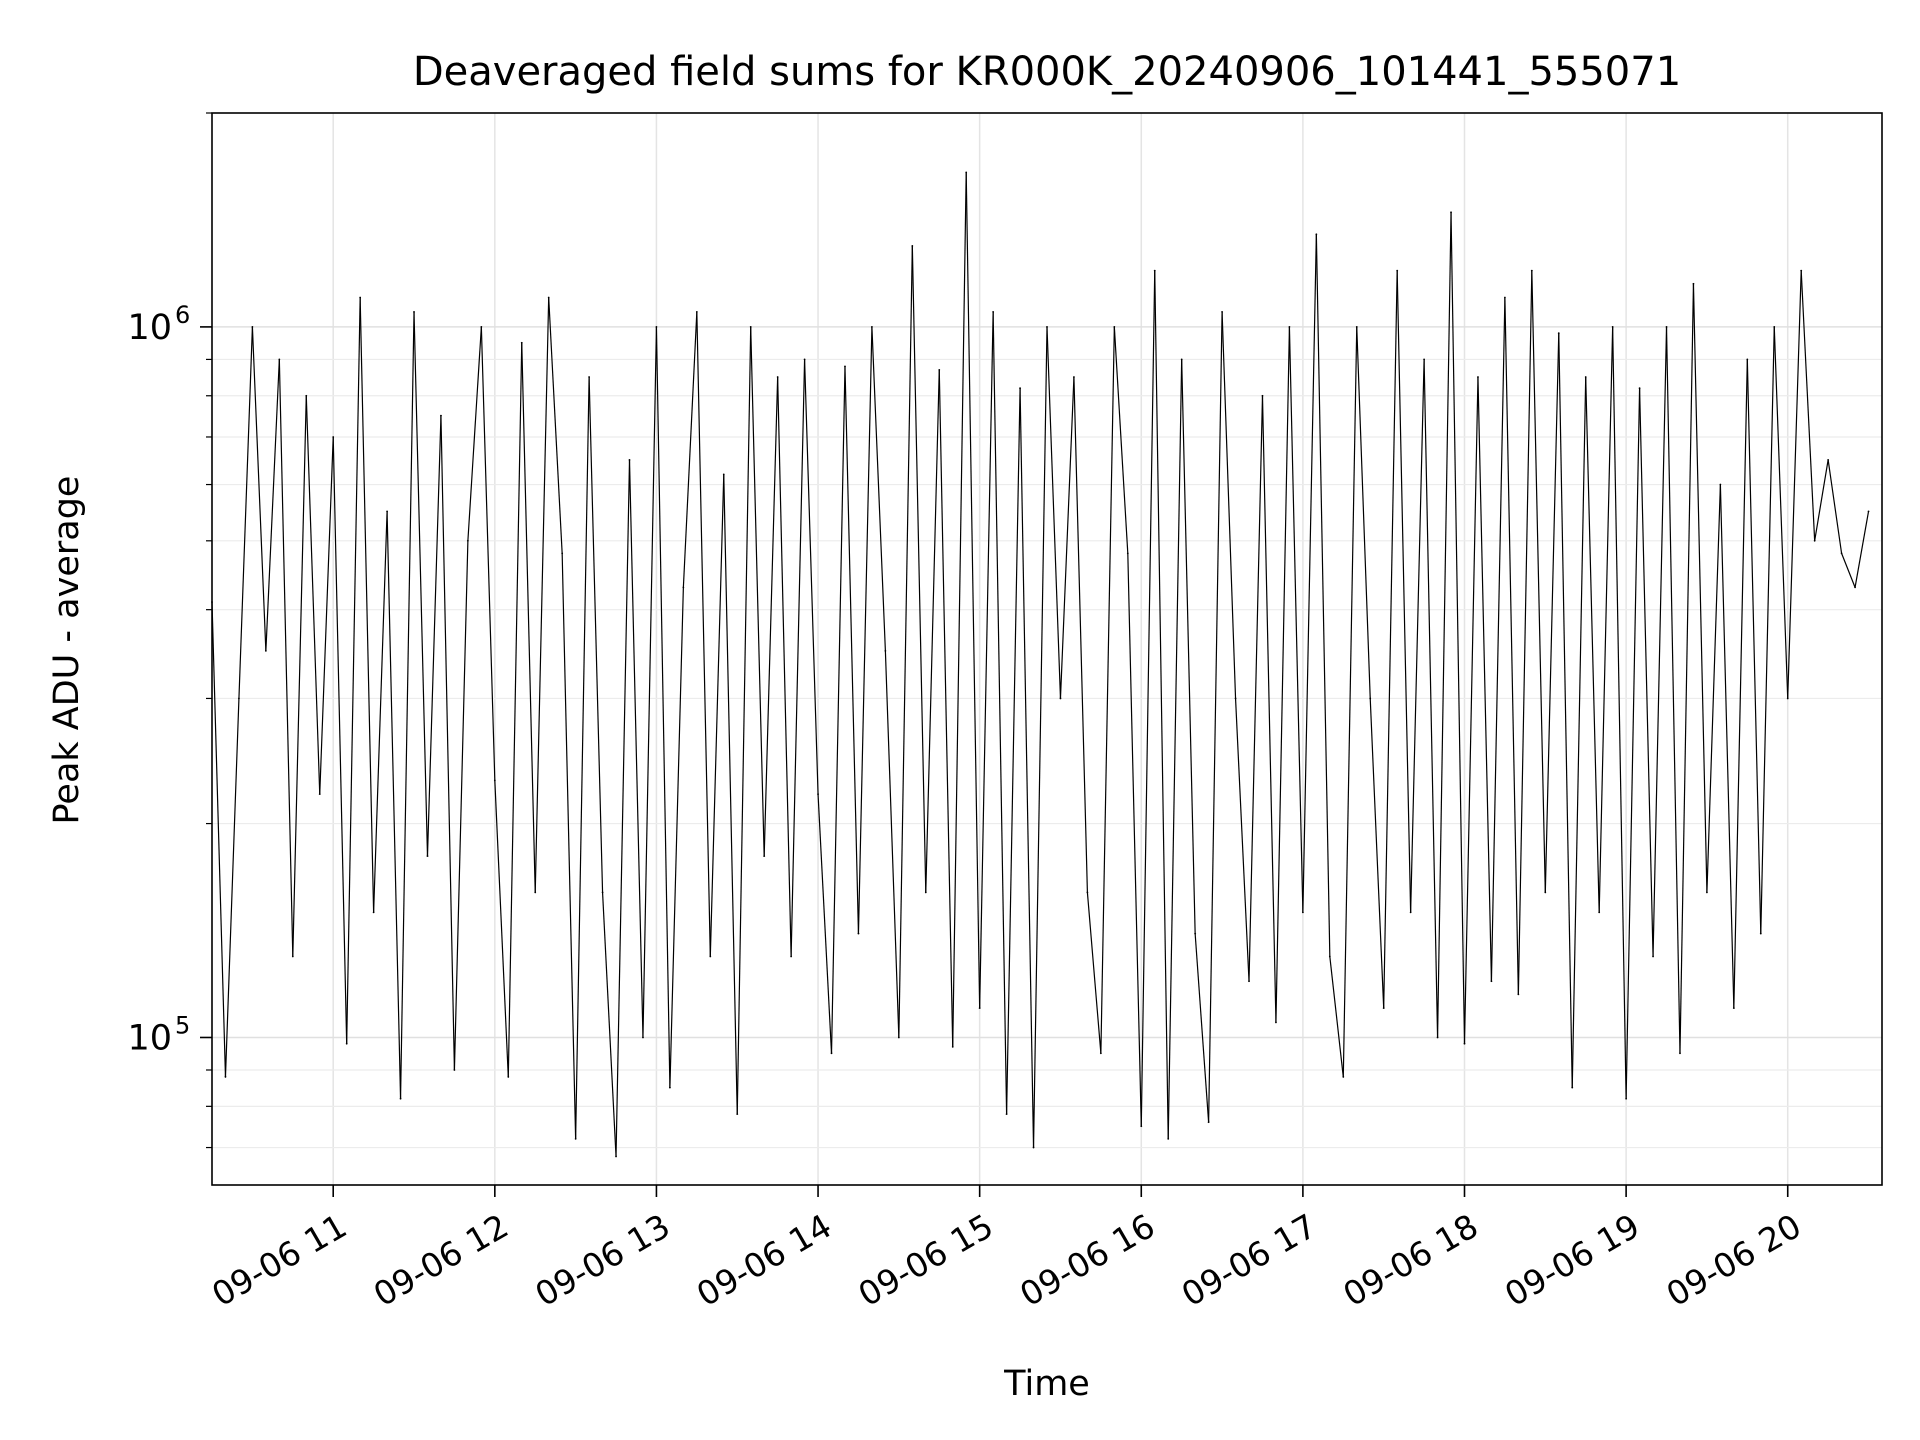 The width and height of the screenshot is (1920, 1440). Describe the element at coordinates (67, 650) in the screenshot. I see `y-axis-label: Peak ADU - average` at that location.